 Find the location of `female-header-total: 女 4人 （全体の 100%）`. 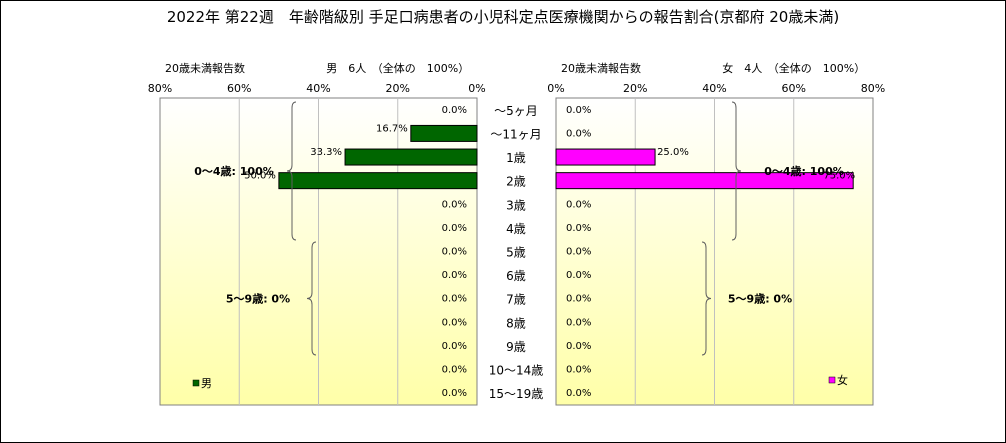

female-header-total: 女 4人 （全体の 100%） is located at coordinates (793, 68).